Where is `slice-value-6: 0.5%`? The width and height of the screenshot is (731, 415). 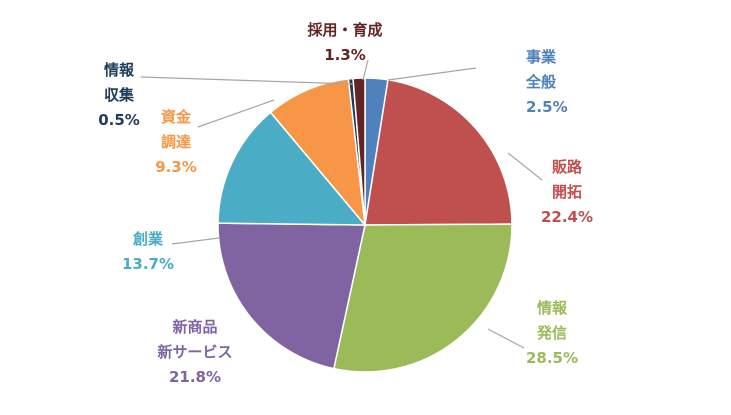 slice-value-6: 0.5% is located at coordinates (119, 120).